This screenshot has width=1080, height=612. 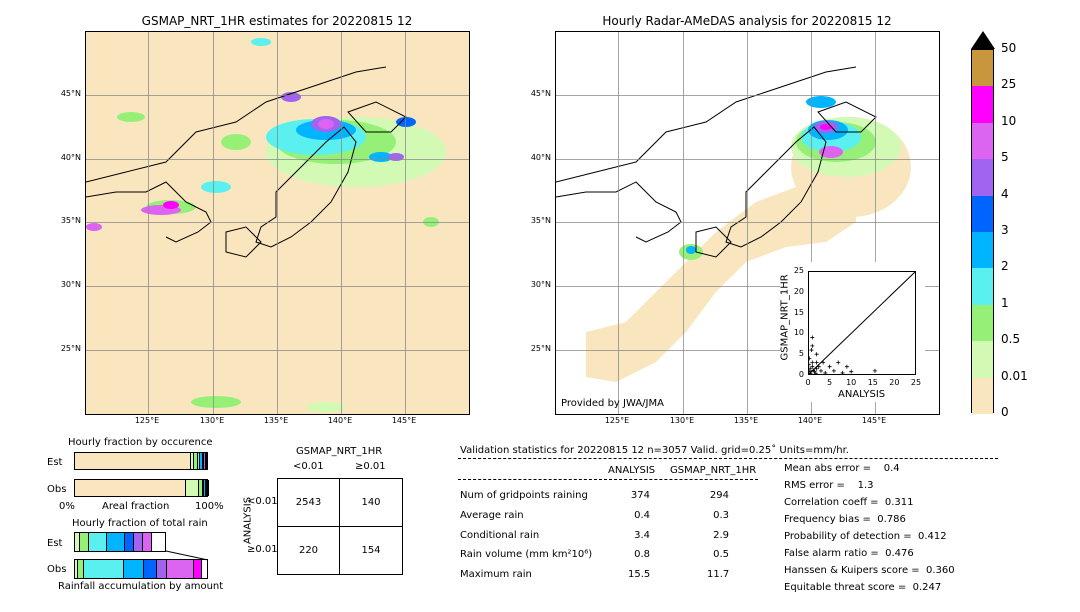 What do you see at coordinates (872, 382) in the screenshot?
I see `scatter-xtick: 15` at bounding box center [872, 382].